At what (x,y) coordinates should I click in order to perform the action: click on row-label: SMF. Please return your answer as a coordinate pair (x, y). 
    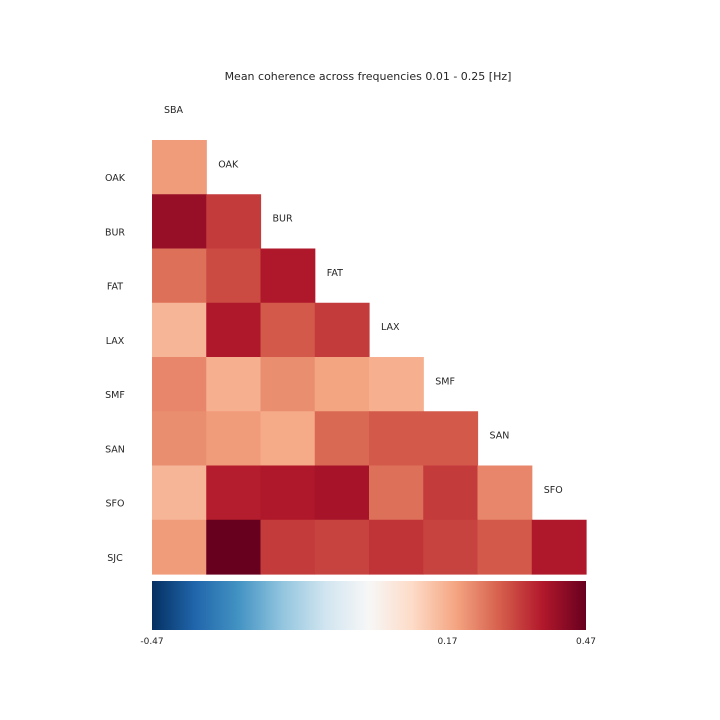
    Looking at the image, I should click on (115, 395).